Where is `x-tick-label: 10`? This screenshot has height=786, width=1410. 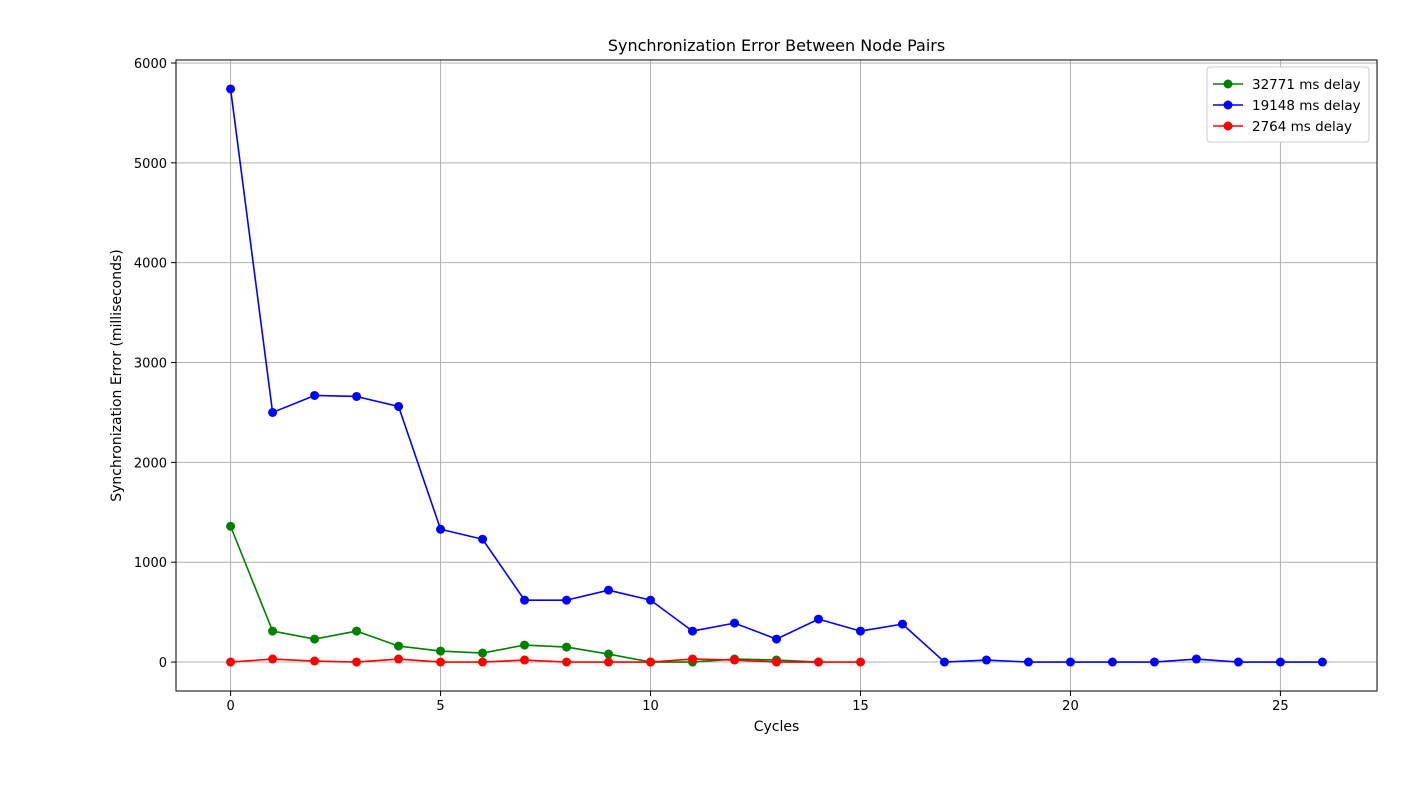
x-tick-label: 10 is located at coordinates (650, 706).